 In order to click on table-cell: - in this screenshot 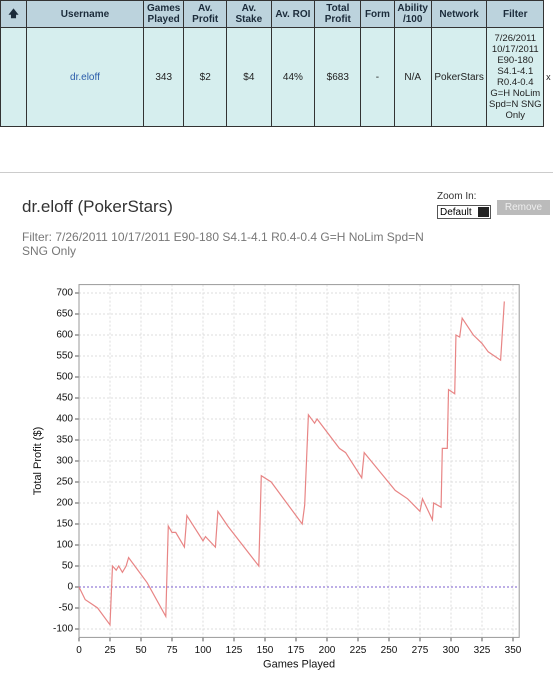, I will do `click(377, 77)`.